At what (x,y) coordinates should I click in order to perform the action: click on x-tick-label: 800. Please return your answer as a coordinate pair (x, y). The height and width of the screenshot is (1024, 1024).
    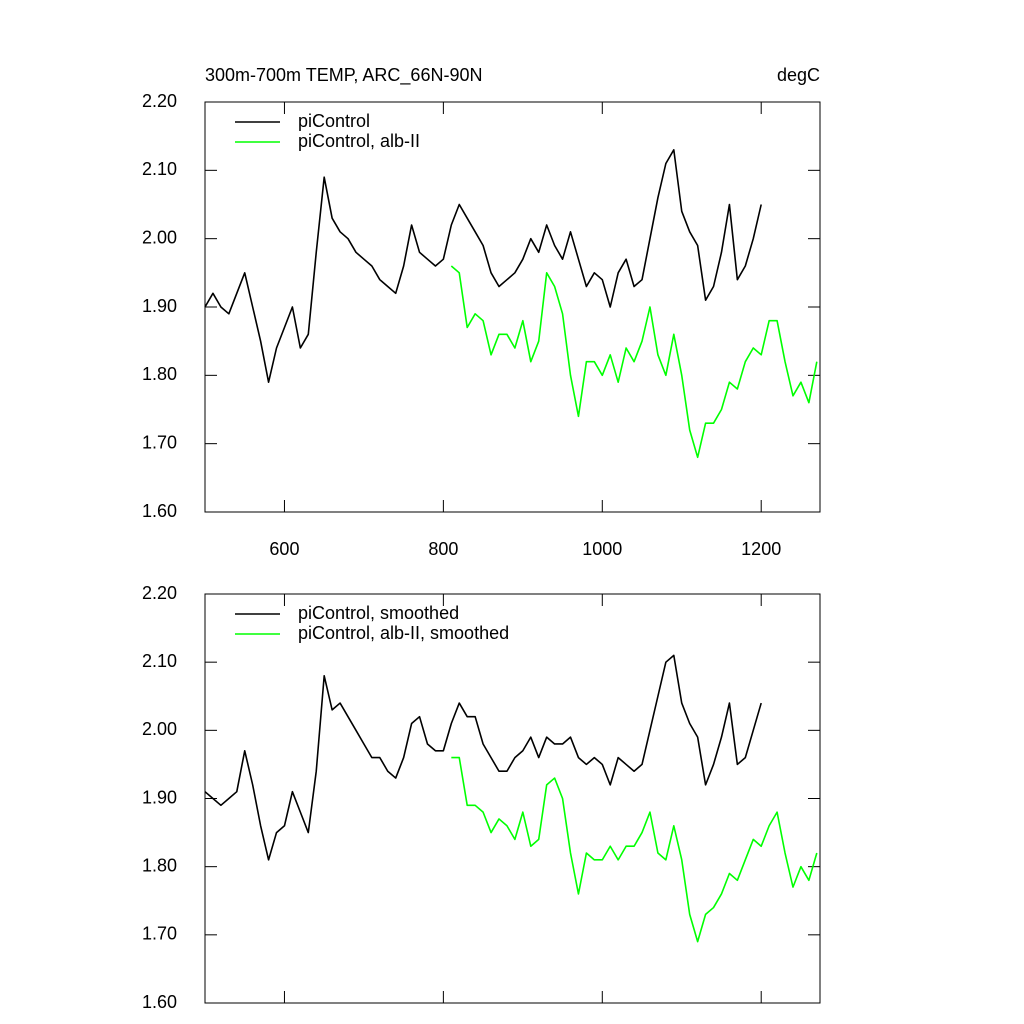
    Looking at the image, I should click on (443, 549).